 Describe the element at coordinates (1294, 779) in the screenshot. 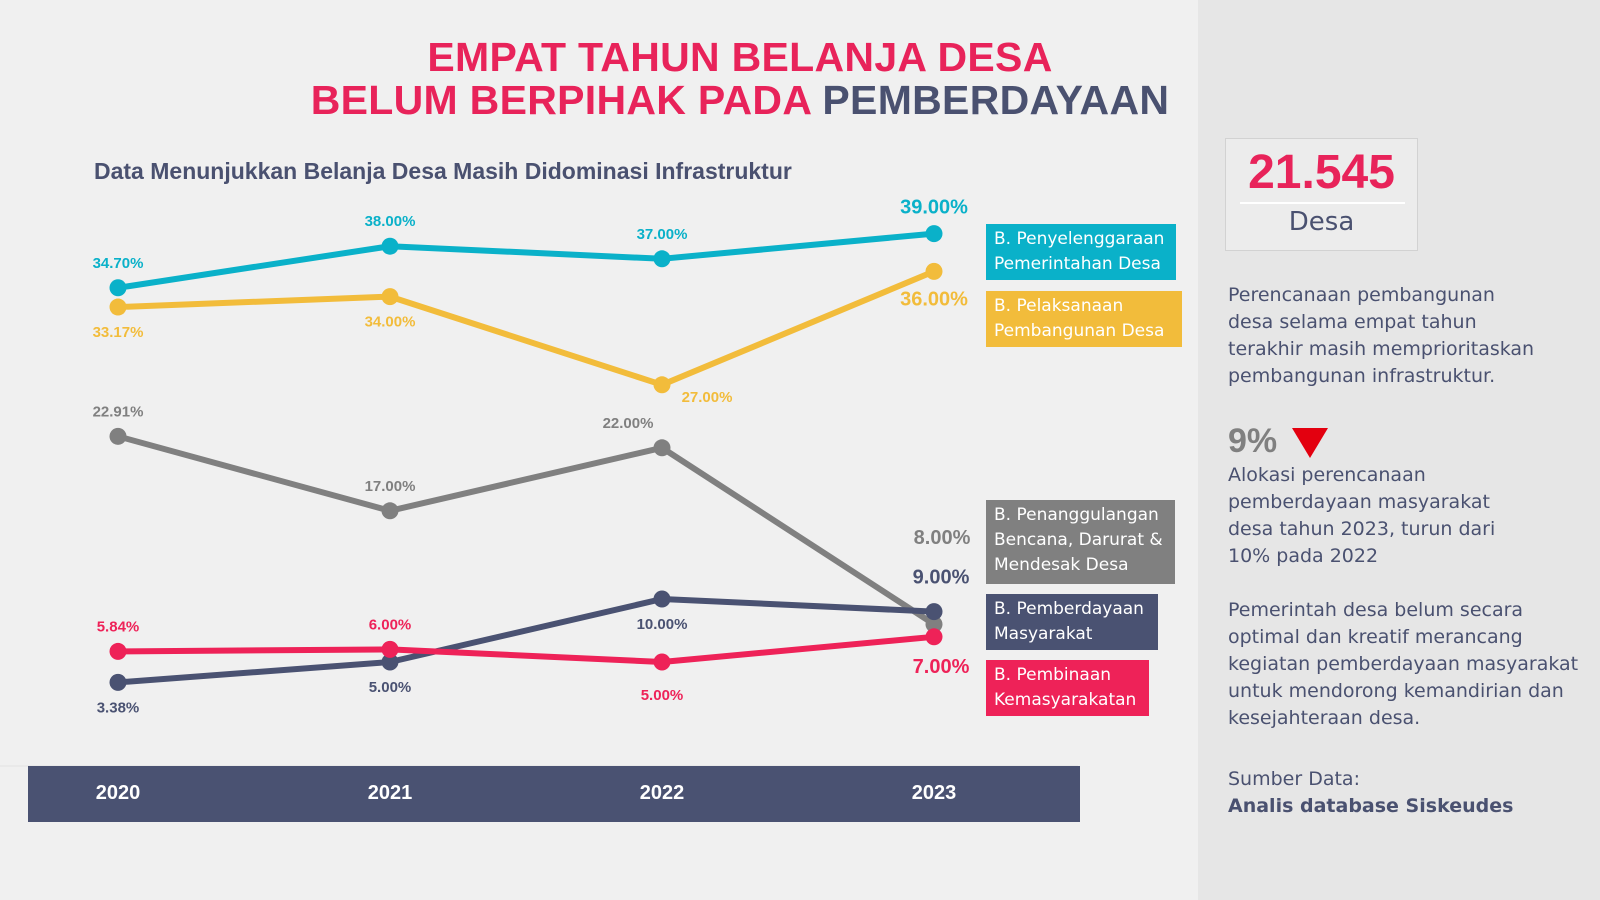

I see `source-label: Sumber Data:` at that location.